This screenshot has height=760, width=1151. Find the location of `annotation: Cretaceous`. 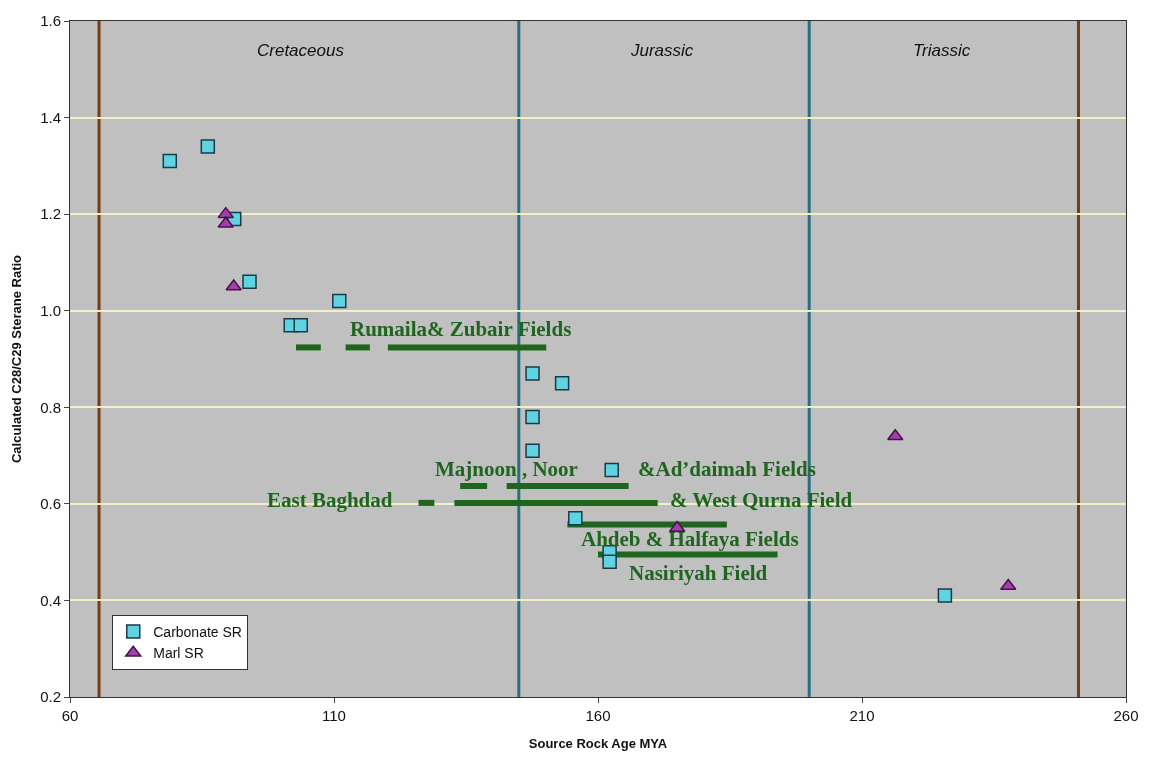

annotation: Cretaceous is located at coordinates (301, 50).